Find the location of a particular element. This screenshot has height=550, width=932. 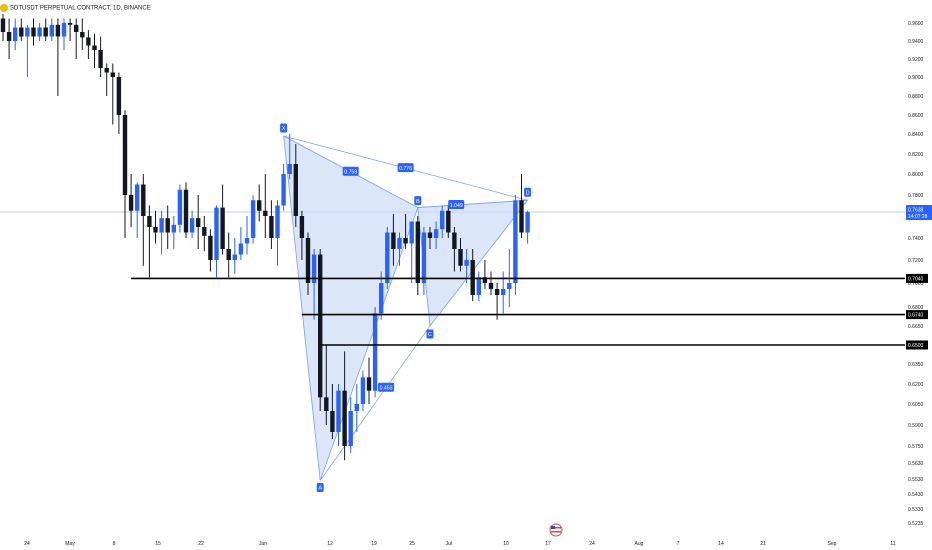

time-axis-label: Jul is located at coordinates (449, 544).